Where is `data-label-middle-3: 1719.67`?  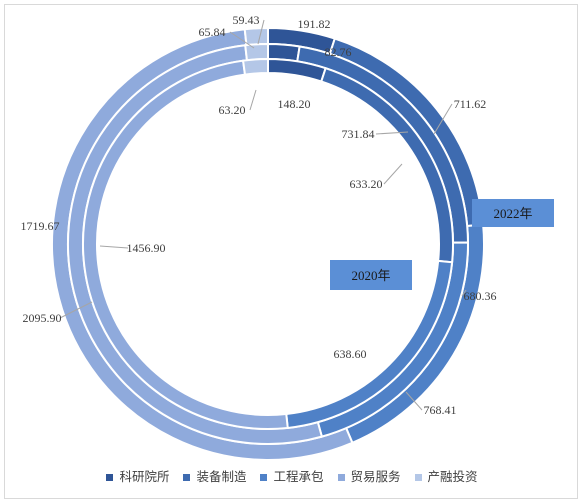 data-label-middle-3: 1719.67 is located at coordinates (40, 226).